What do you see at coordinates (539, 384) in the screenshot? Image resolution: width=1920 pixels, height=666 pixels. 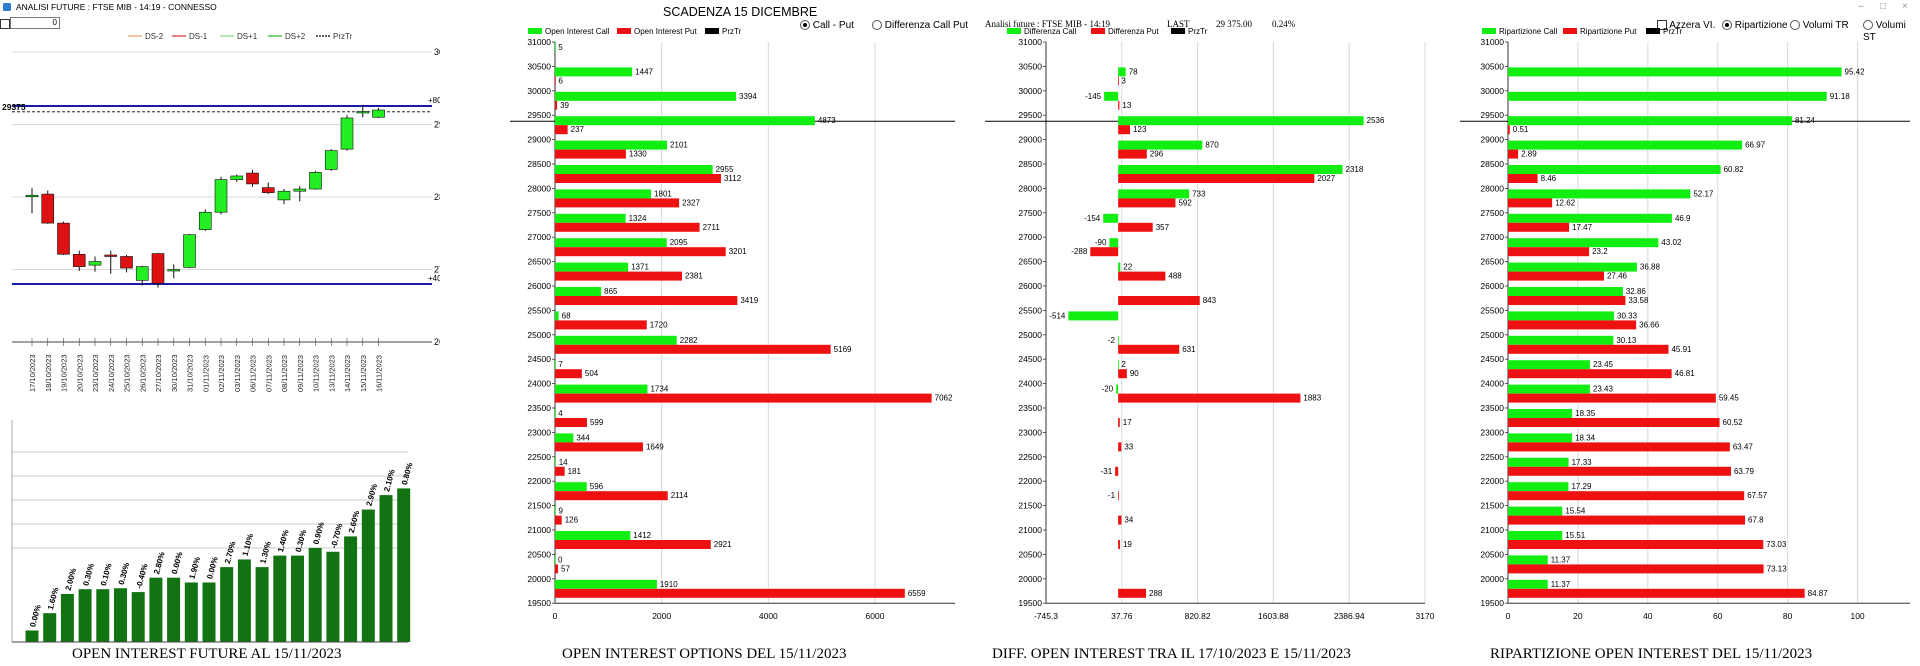 I see `strike-label: 24000` at bounding box center [539, 384].